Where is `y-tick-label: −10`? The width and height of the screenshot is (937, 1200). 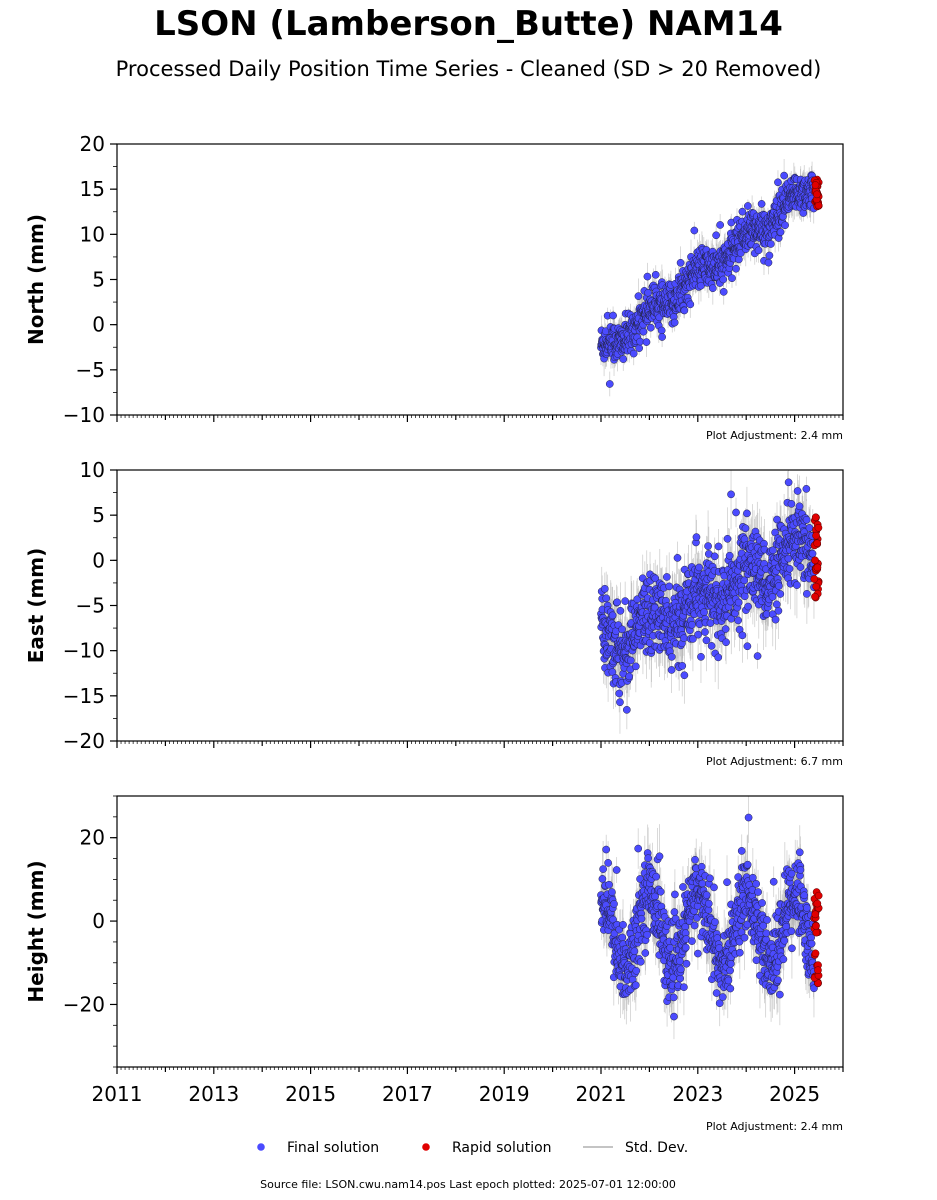 y-tick-label: −10 is located at coordinates (84, 415).